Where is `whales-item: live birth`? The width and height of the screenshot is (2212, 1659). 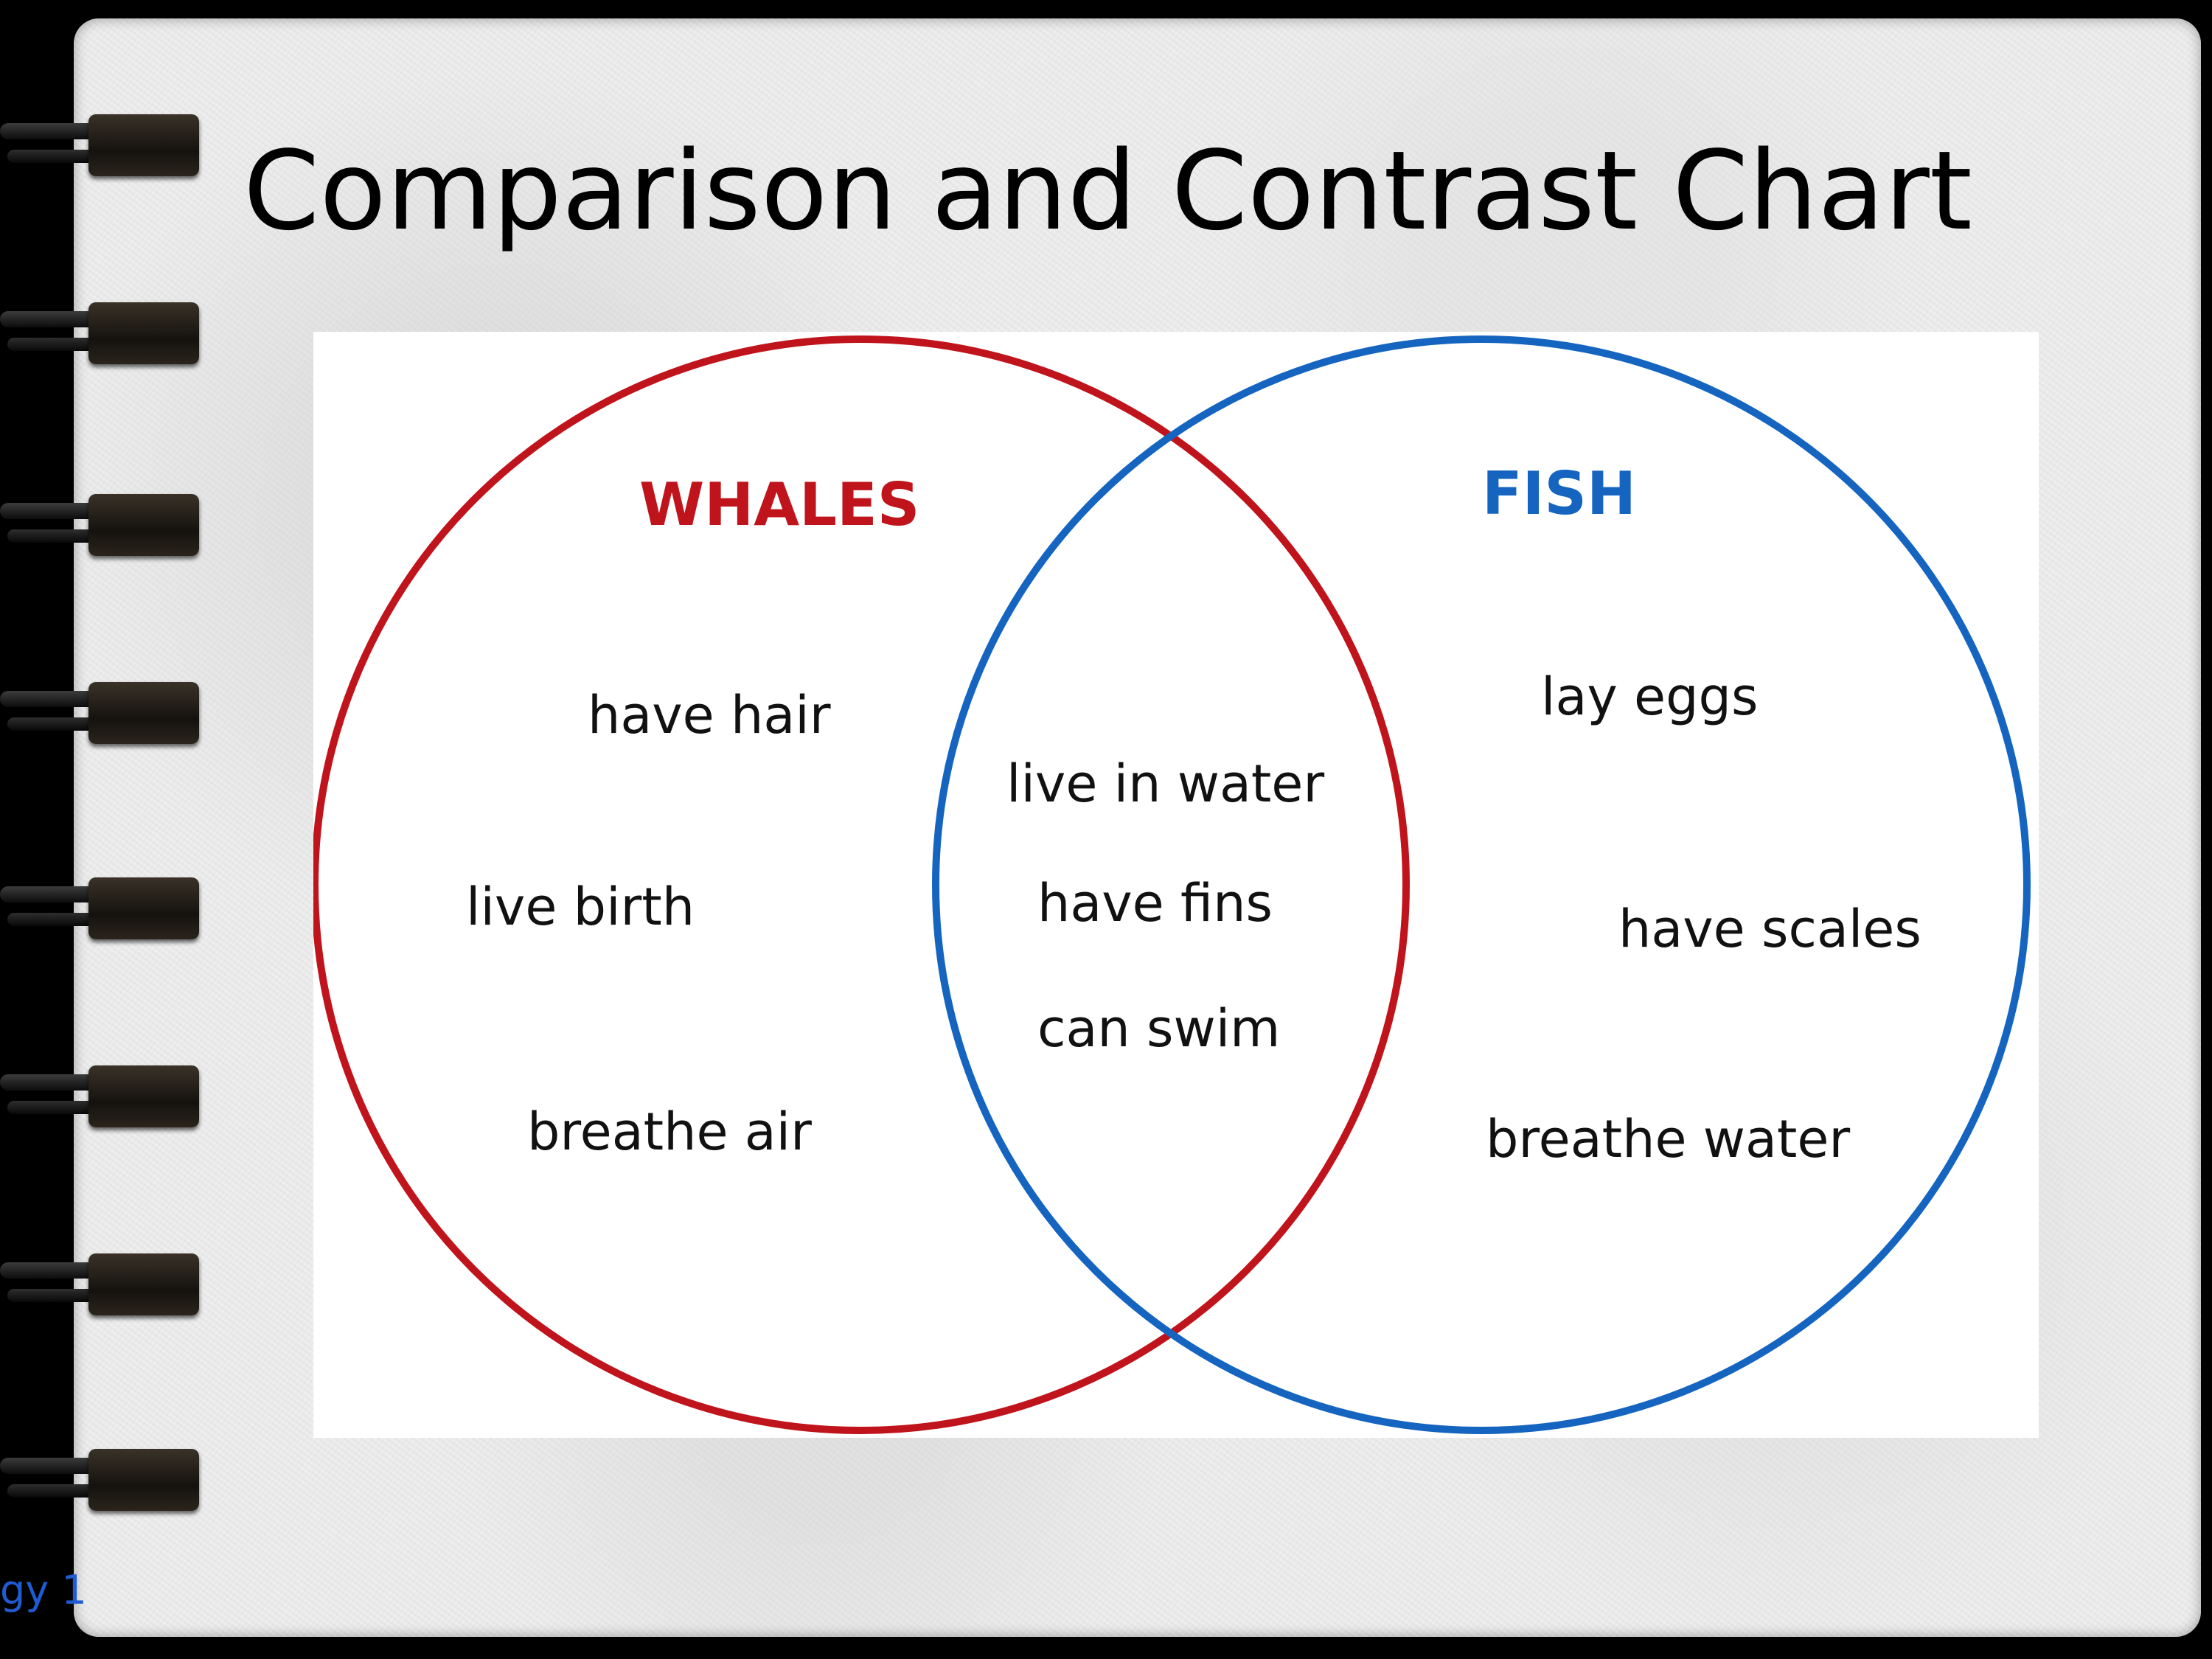
whales-item: live birth is located at coordinates (580, 907).